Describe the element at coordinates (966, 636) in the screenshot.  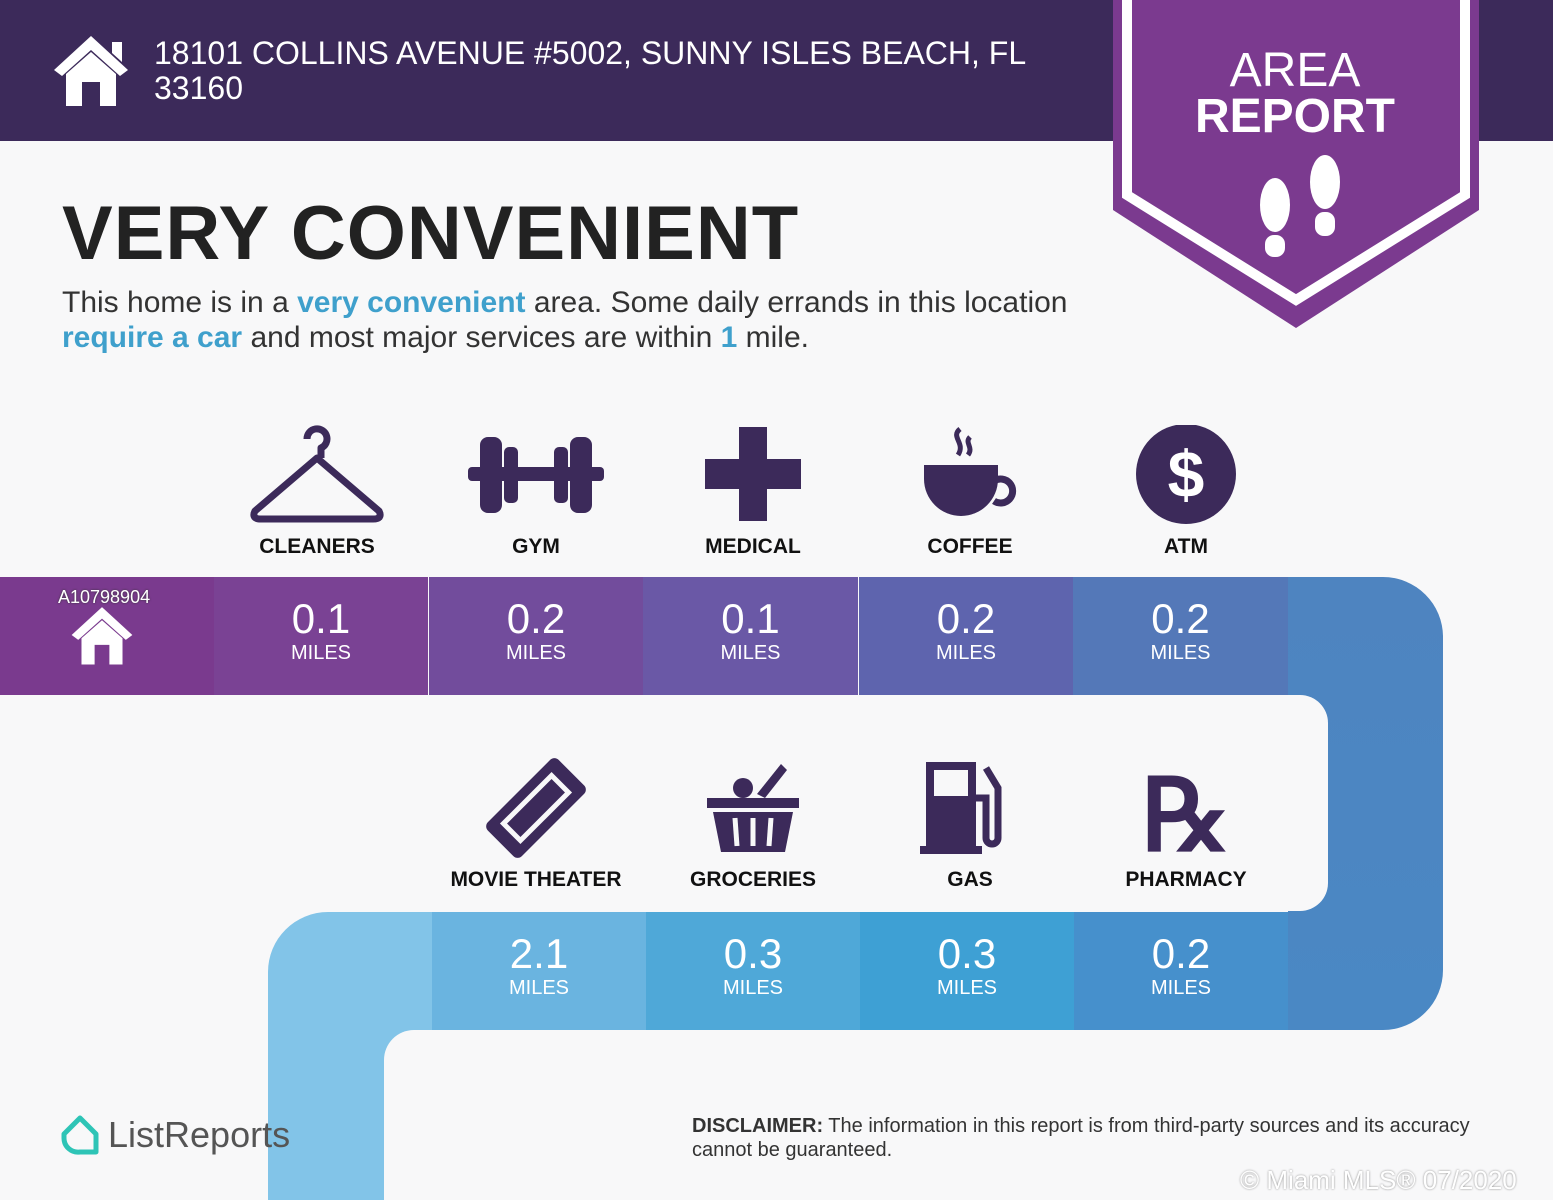
I see `distance-coffee: 0.2 MILES` at that location.